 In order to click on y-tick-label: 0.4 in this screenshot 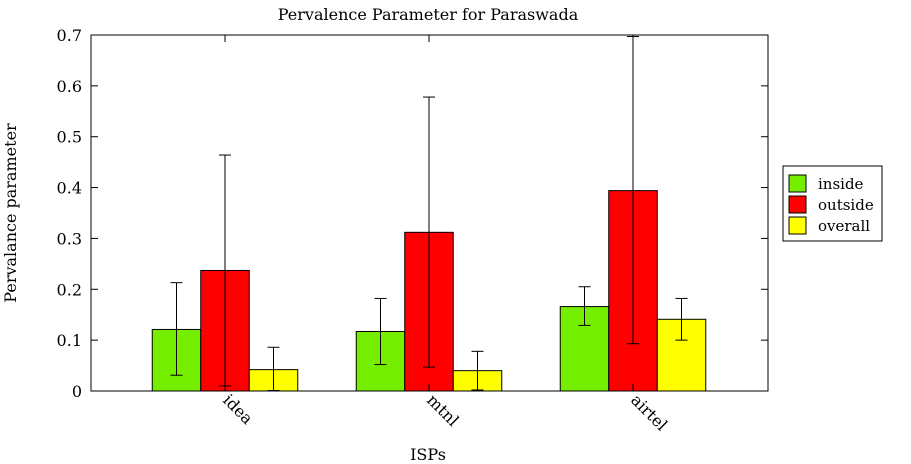, I will do `click(69, 188)`.